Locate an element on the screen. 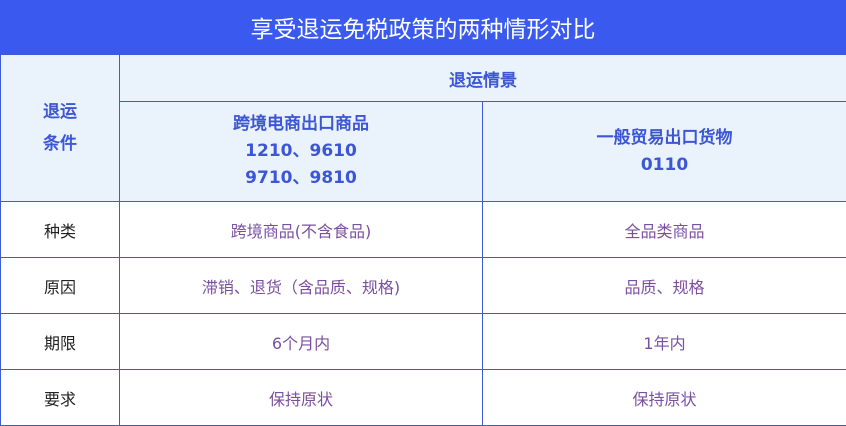 The width and height of the screenshot is (846, 426). header-line: 0110 is located at coordinates (664, 164).